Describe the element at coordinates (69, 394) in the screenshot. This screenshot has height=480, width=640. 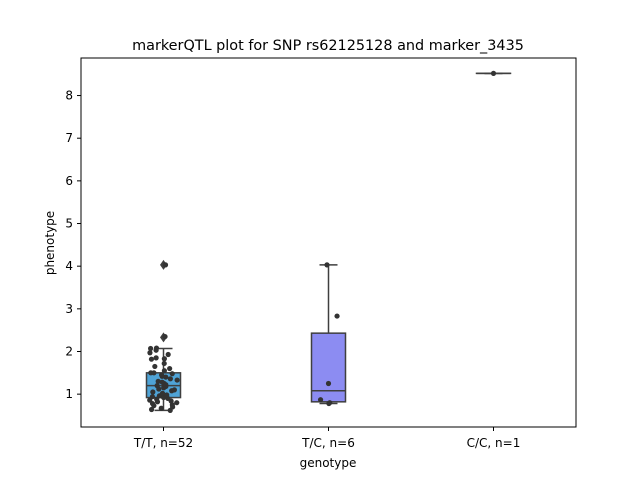
I see `y-tick-label: 1` at that location.